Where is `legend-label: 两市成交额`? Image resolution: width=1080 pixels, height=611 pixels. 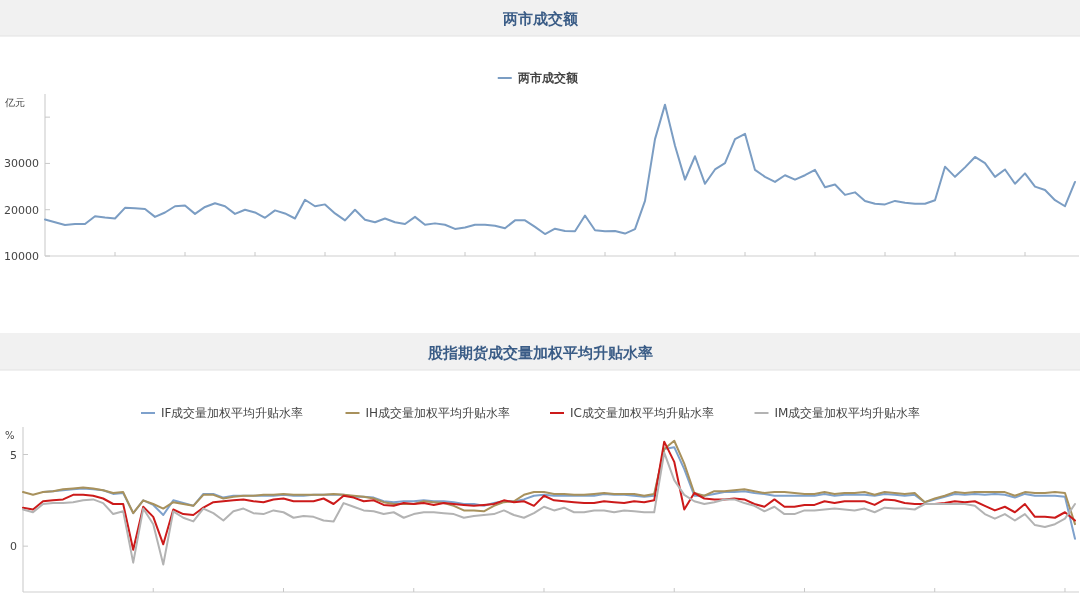 legend-label: 两市成交额 is located at coordinates (547, 78).